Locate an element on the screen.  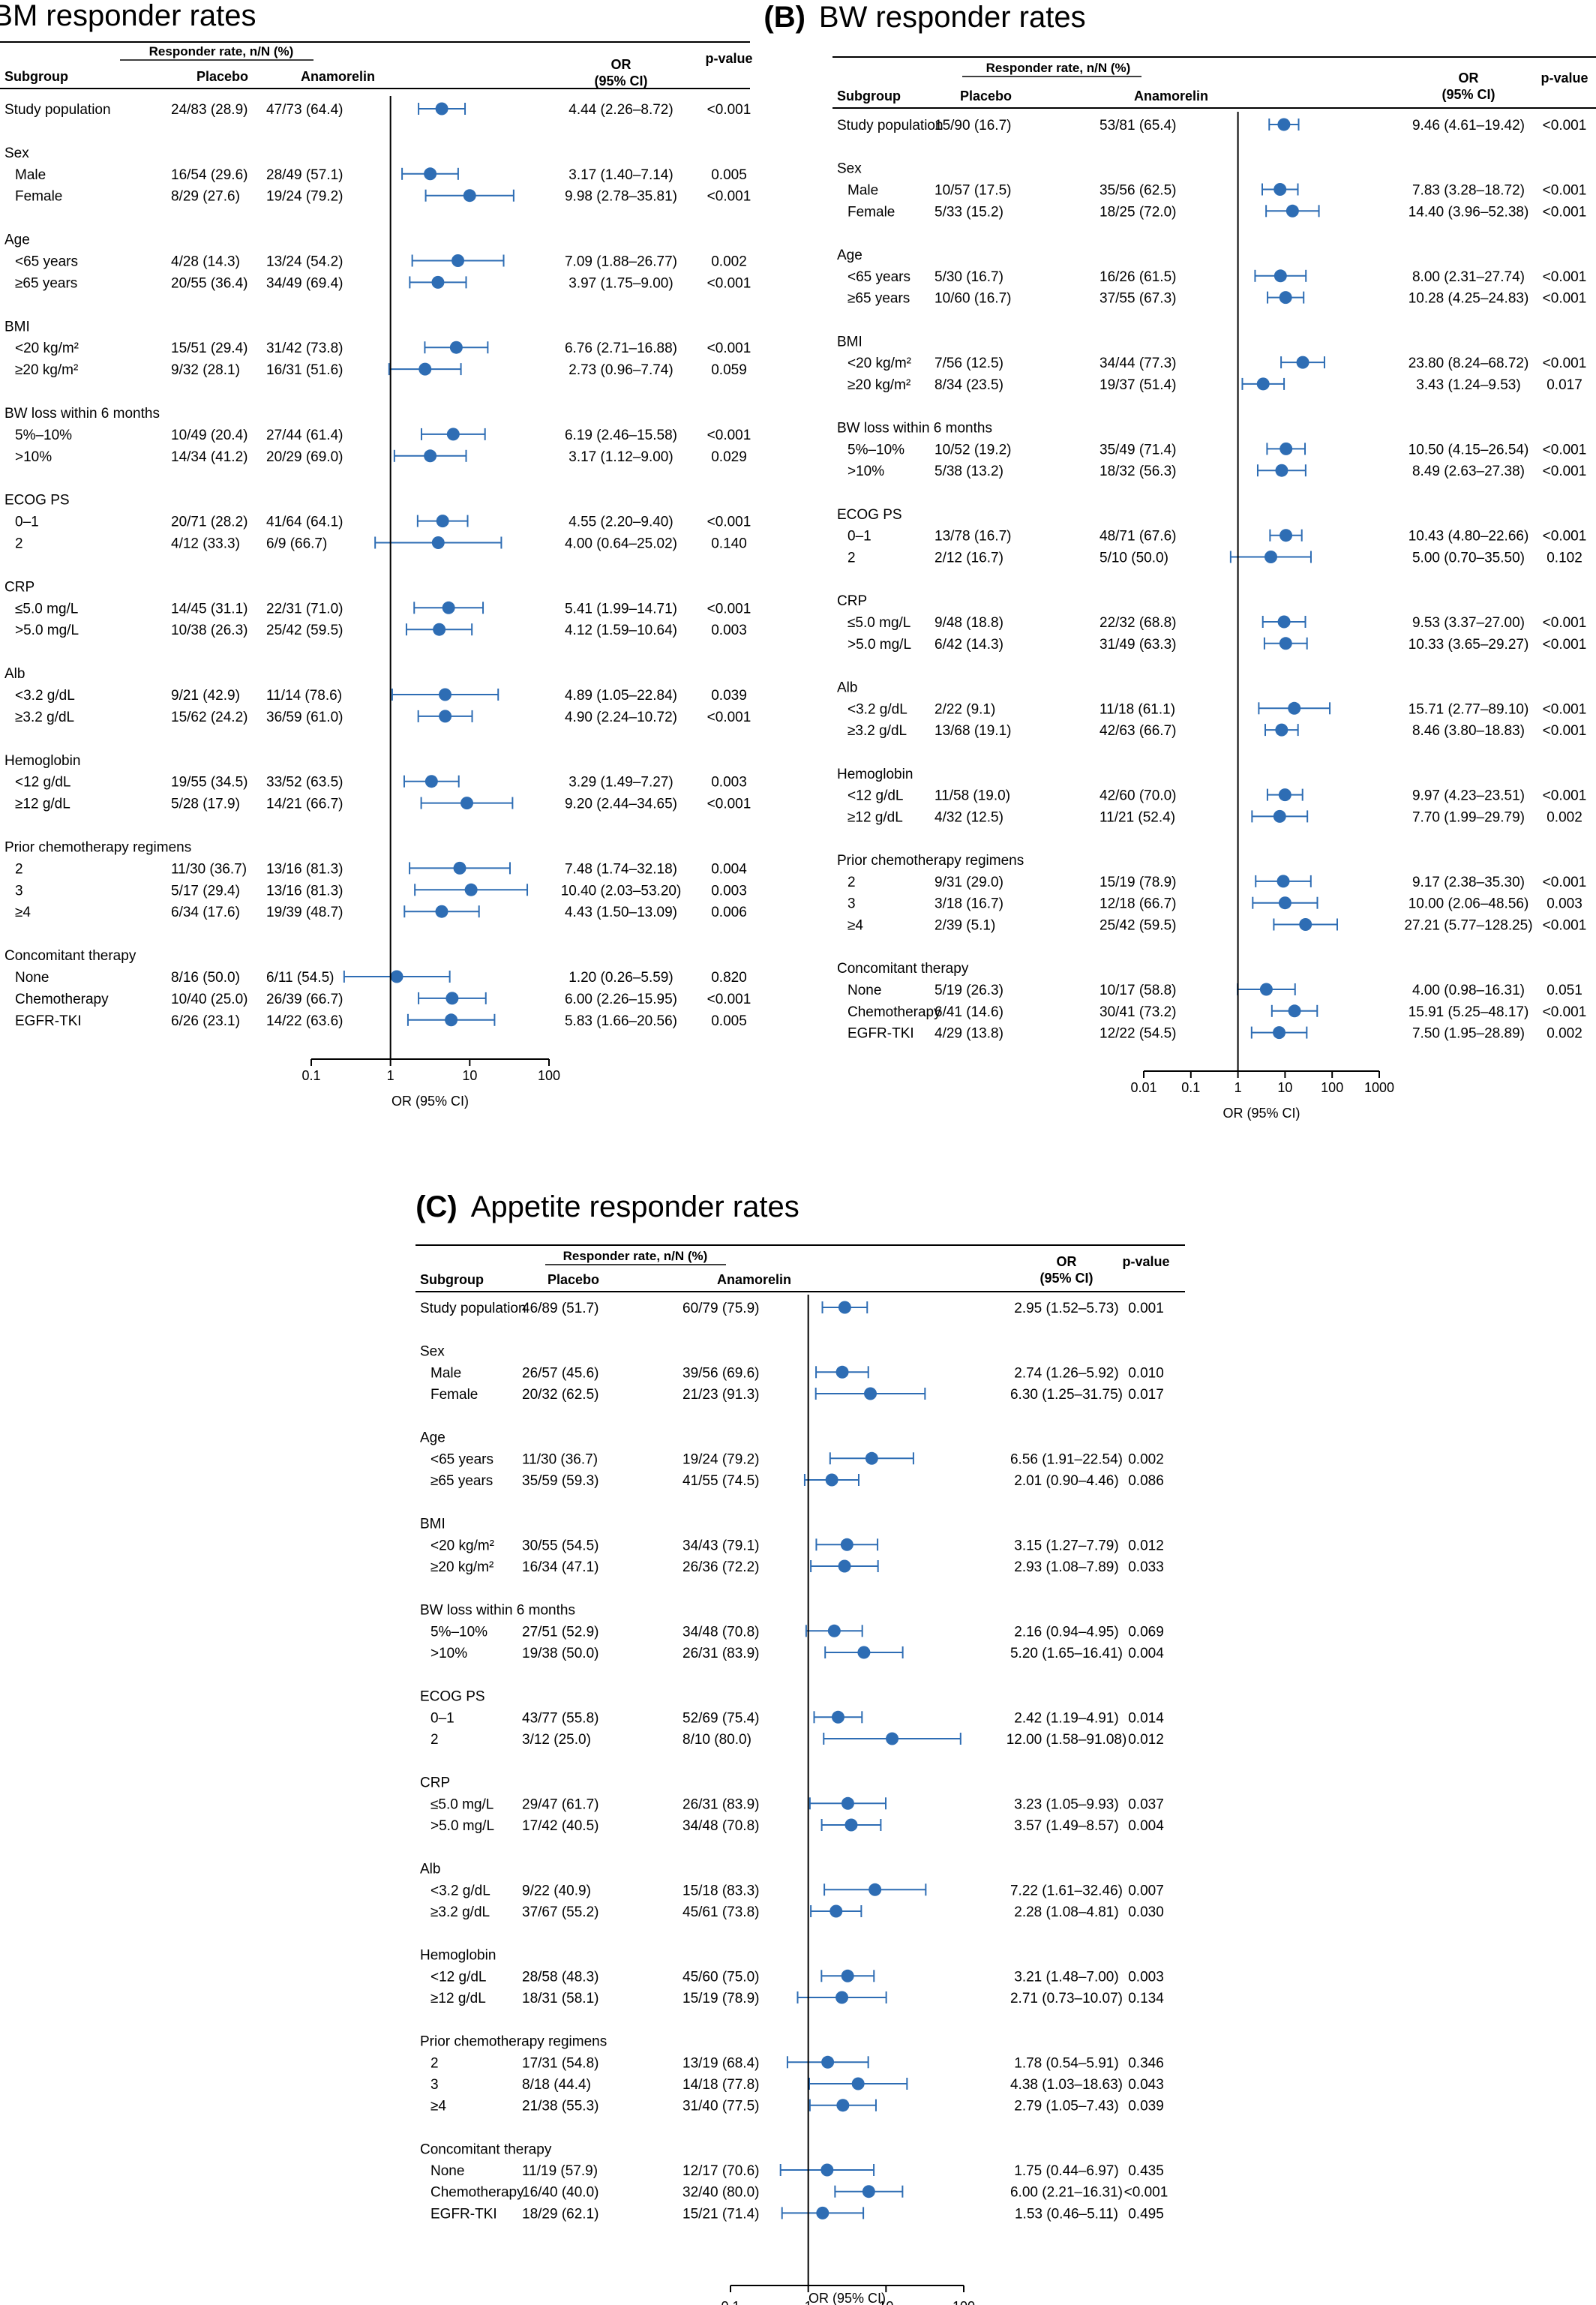
anamorelin-rate: 41/55 (74.5) is located at coordinates (720, 1481).